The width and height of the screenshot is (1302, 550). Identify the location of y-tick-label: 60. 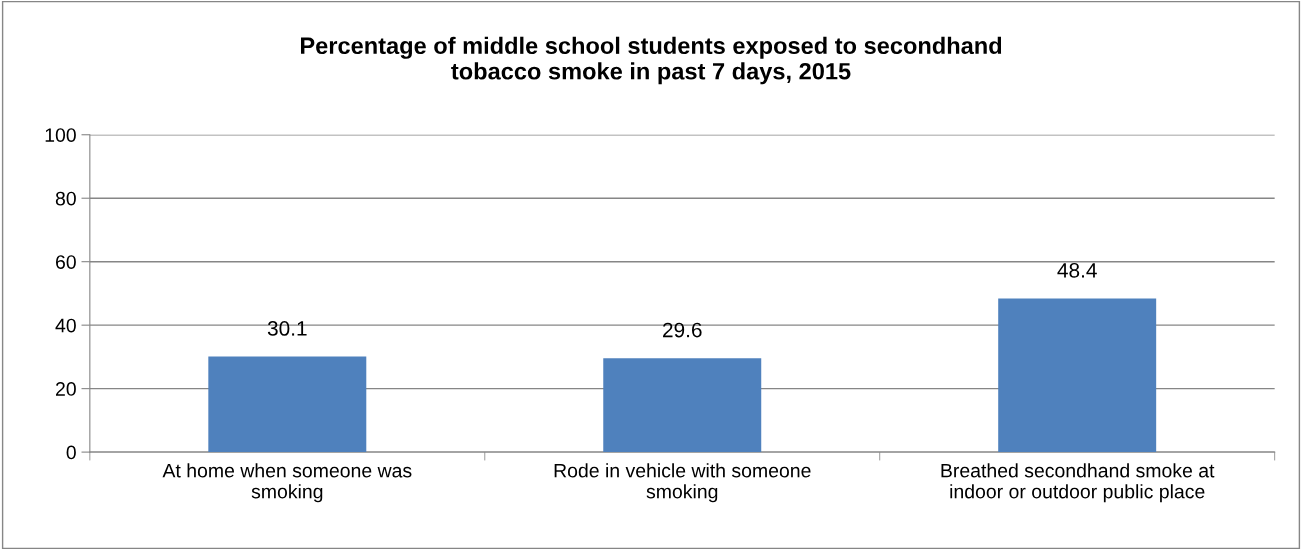
(66, 262).